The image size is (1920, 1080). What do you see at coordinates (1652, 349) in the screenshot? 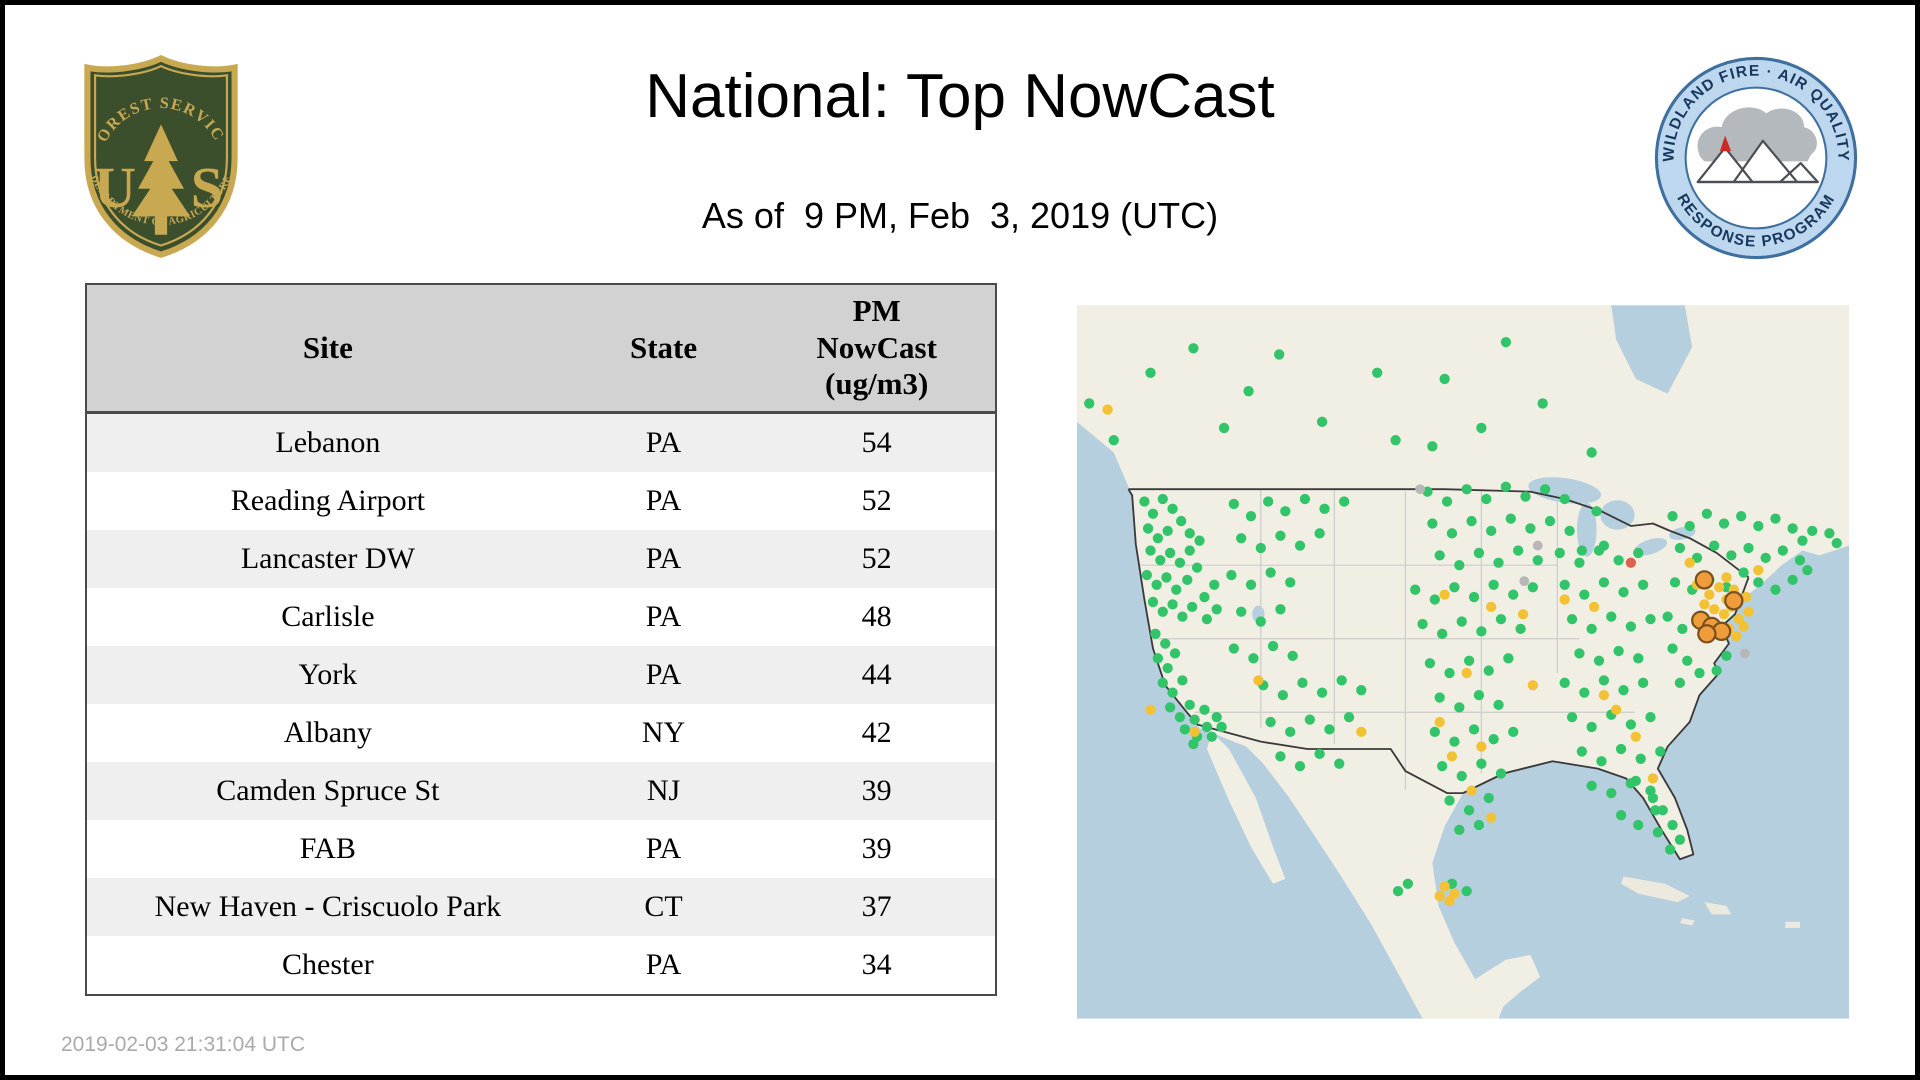
I see `hudson-bay` at bounding box center [1652, 349].